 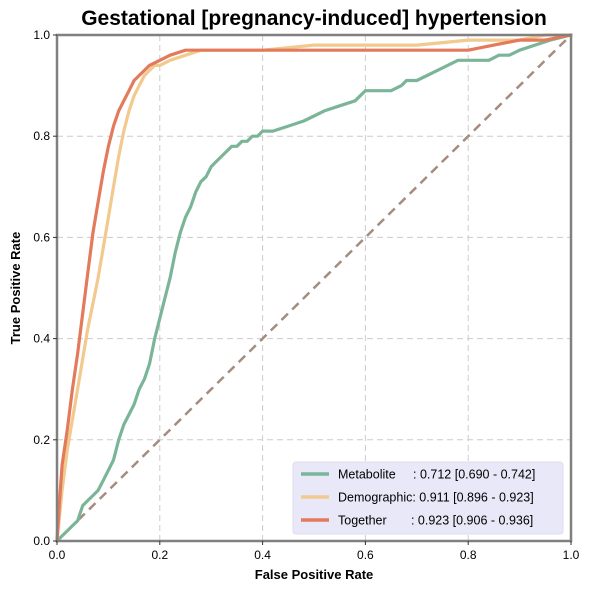 I want to click on y-axis-label: True Positive Rate, so click(x=15, y=288).